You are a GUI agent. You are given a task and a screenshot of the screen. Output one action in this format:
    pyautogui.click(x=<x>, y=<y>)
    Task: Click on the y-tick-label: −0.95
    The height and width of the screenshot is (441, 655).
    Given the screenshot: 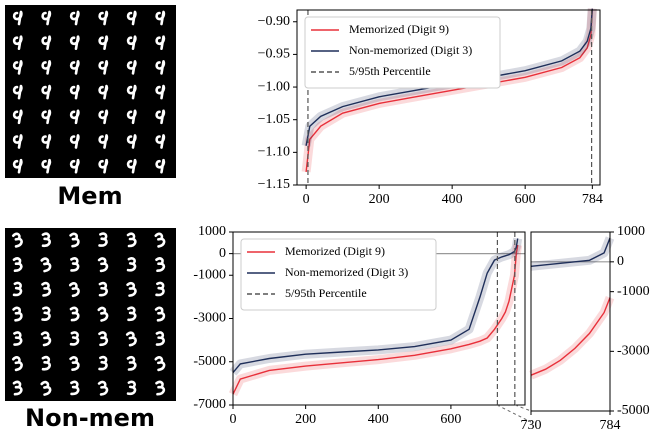 What is the action you would take?
    pyautogui.click(x=274, y=54)
    